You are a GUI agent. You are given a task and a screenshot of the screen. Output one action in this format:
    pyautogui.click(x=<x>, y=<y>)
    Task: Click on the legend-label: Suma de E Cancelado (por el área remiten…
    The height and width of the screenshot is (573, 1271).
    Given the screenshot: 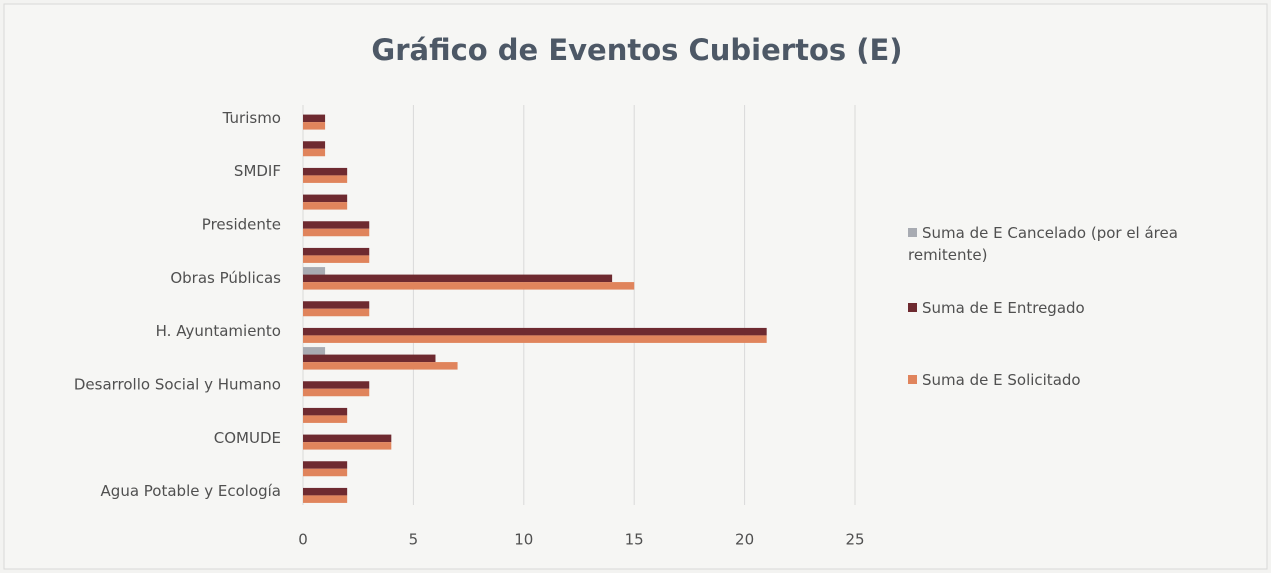 What is the action you would take?
    pyautogui.click(x=1043, y=244)
    